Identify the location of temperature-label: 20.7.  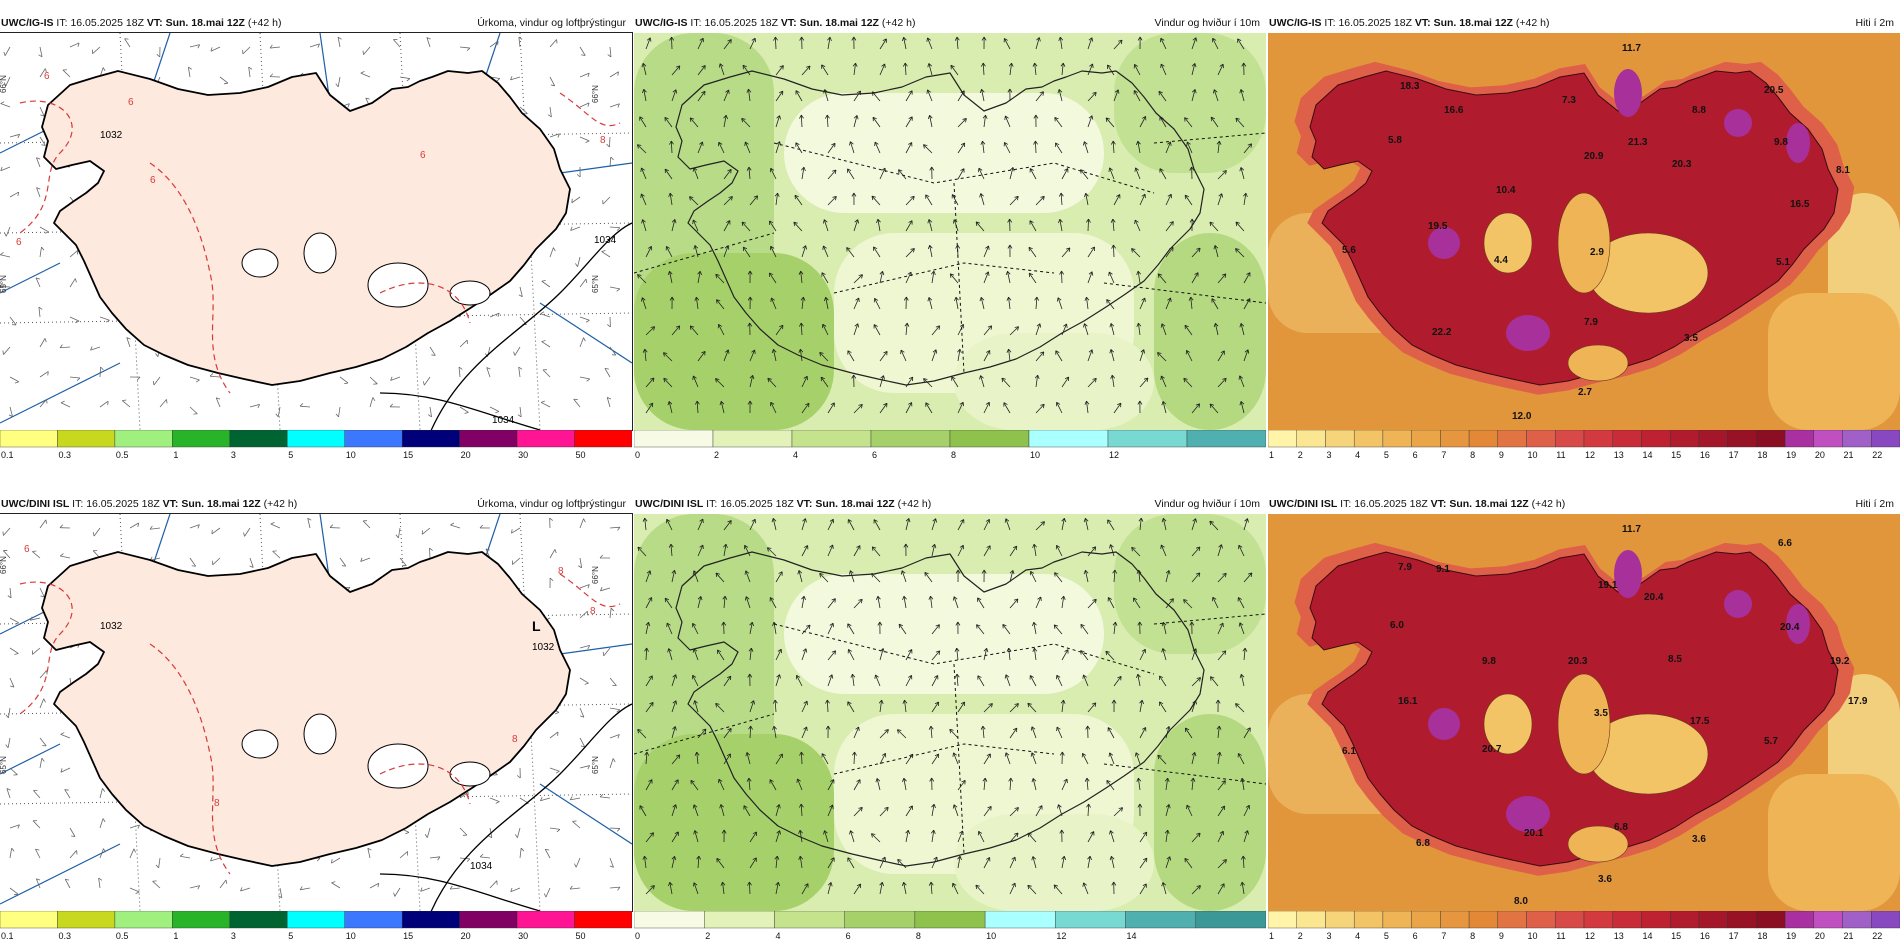
(1492, 749).